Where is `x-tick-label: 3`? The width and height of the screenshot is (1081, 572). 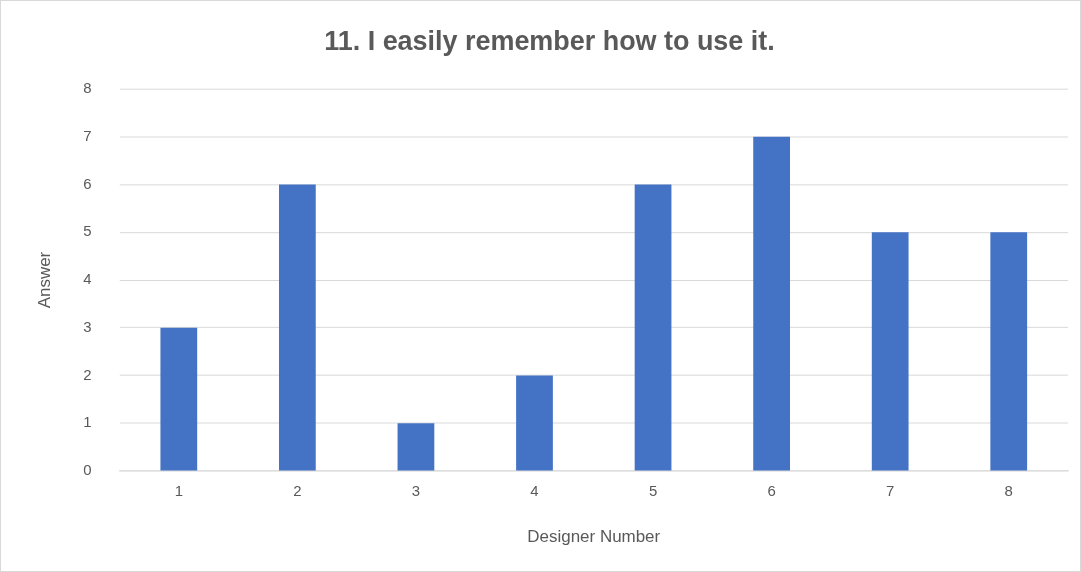 x-tick-label: 3 is located at coordinates (416, 490).